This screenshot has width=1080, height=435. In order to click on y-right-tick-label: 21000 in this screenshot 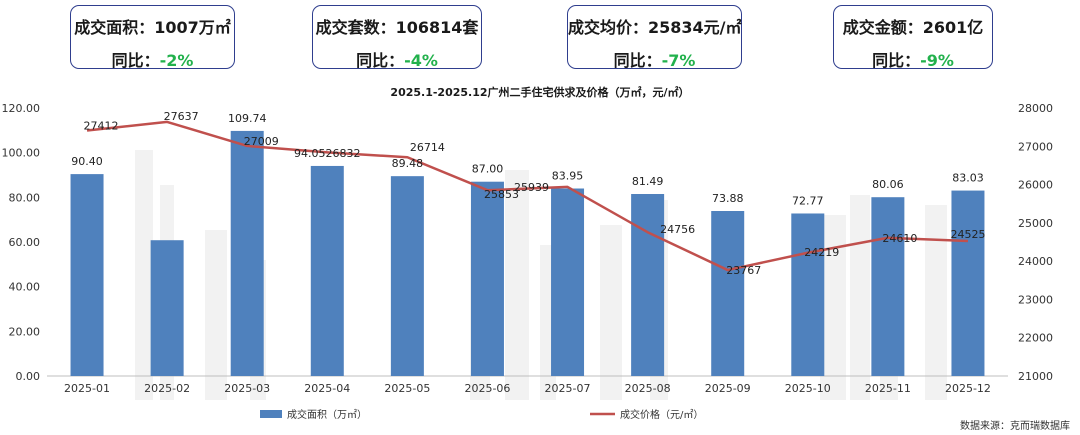, I will do `click(1035, 376)`.